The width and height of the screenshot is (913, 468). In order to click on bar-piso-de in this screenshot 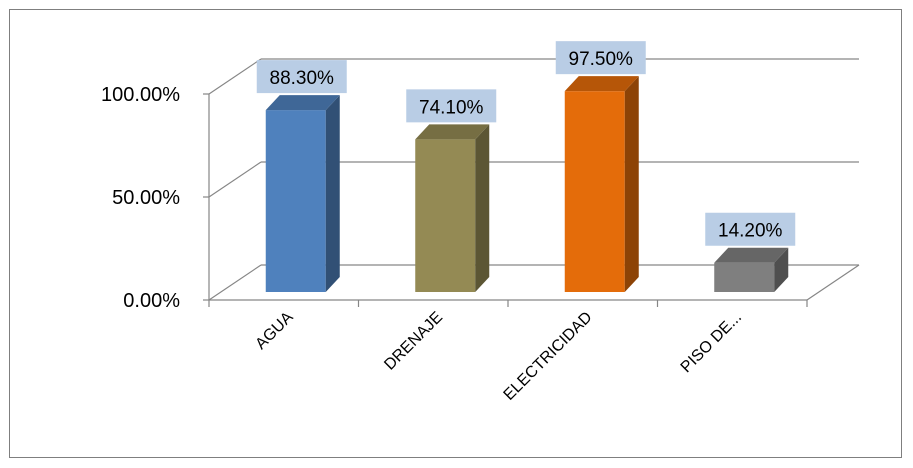, I will do `click(751, 269)`.